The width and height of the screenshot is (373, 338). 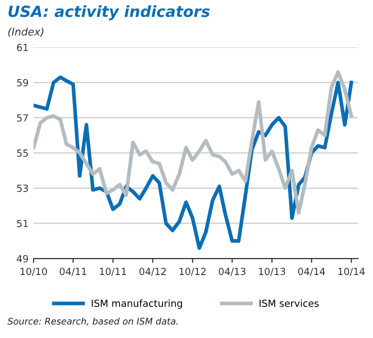 I want to click on x-tick-label: 10/13, so click(x=272, y=272).